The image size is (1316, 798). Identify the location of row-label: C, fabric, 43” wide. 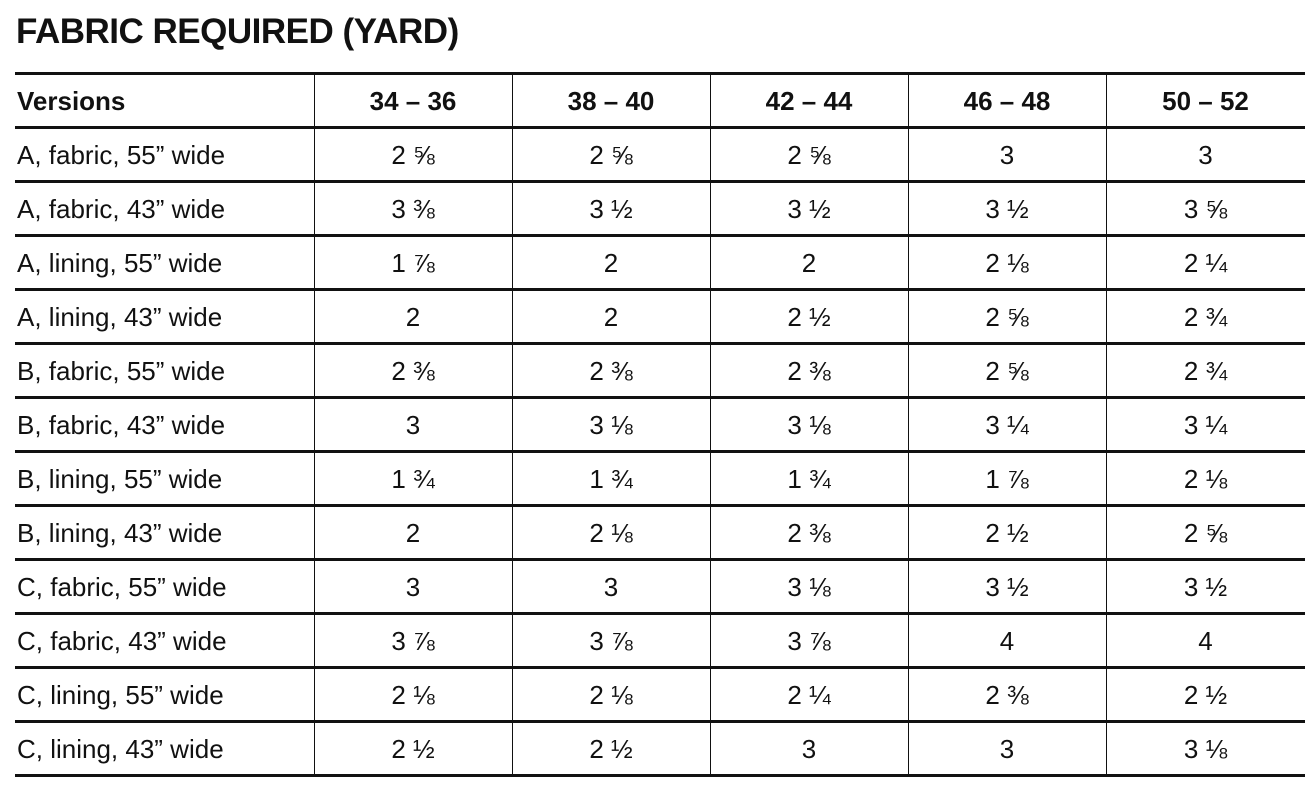
(122, 641).